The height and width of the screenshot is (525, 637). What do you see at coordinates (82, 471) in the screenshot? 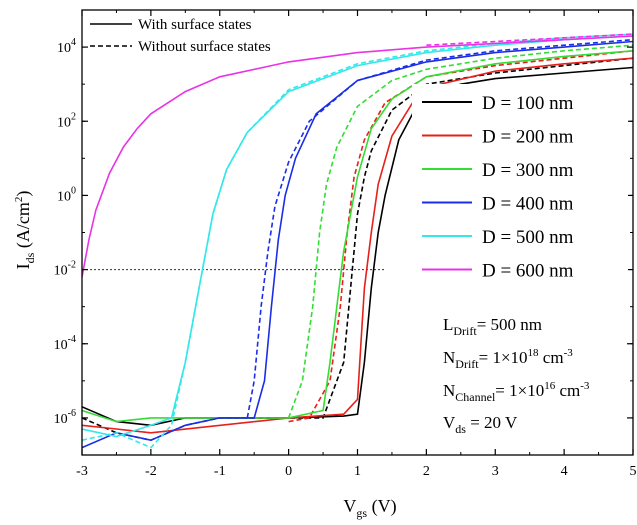
I see `x-tick-label: -3` at bounding box center [82, 471].